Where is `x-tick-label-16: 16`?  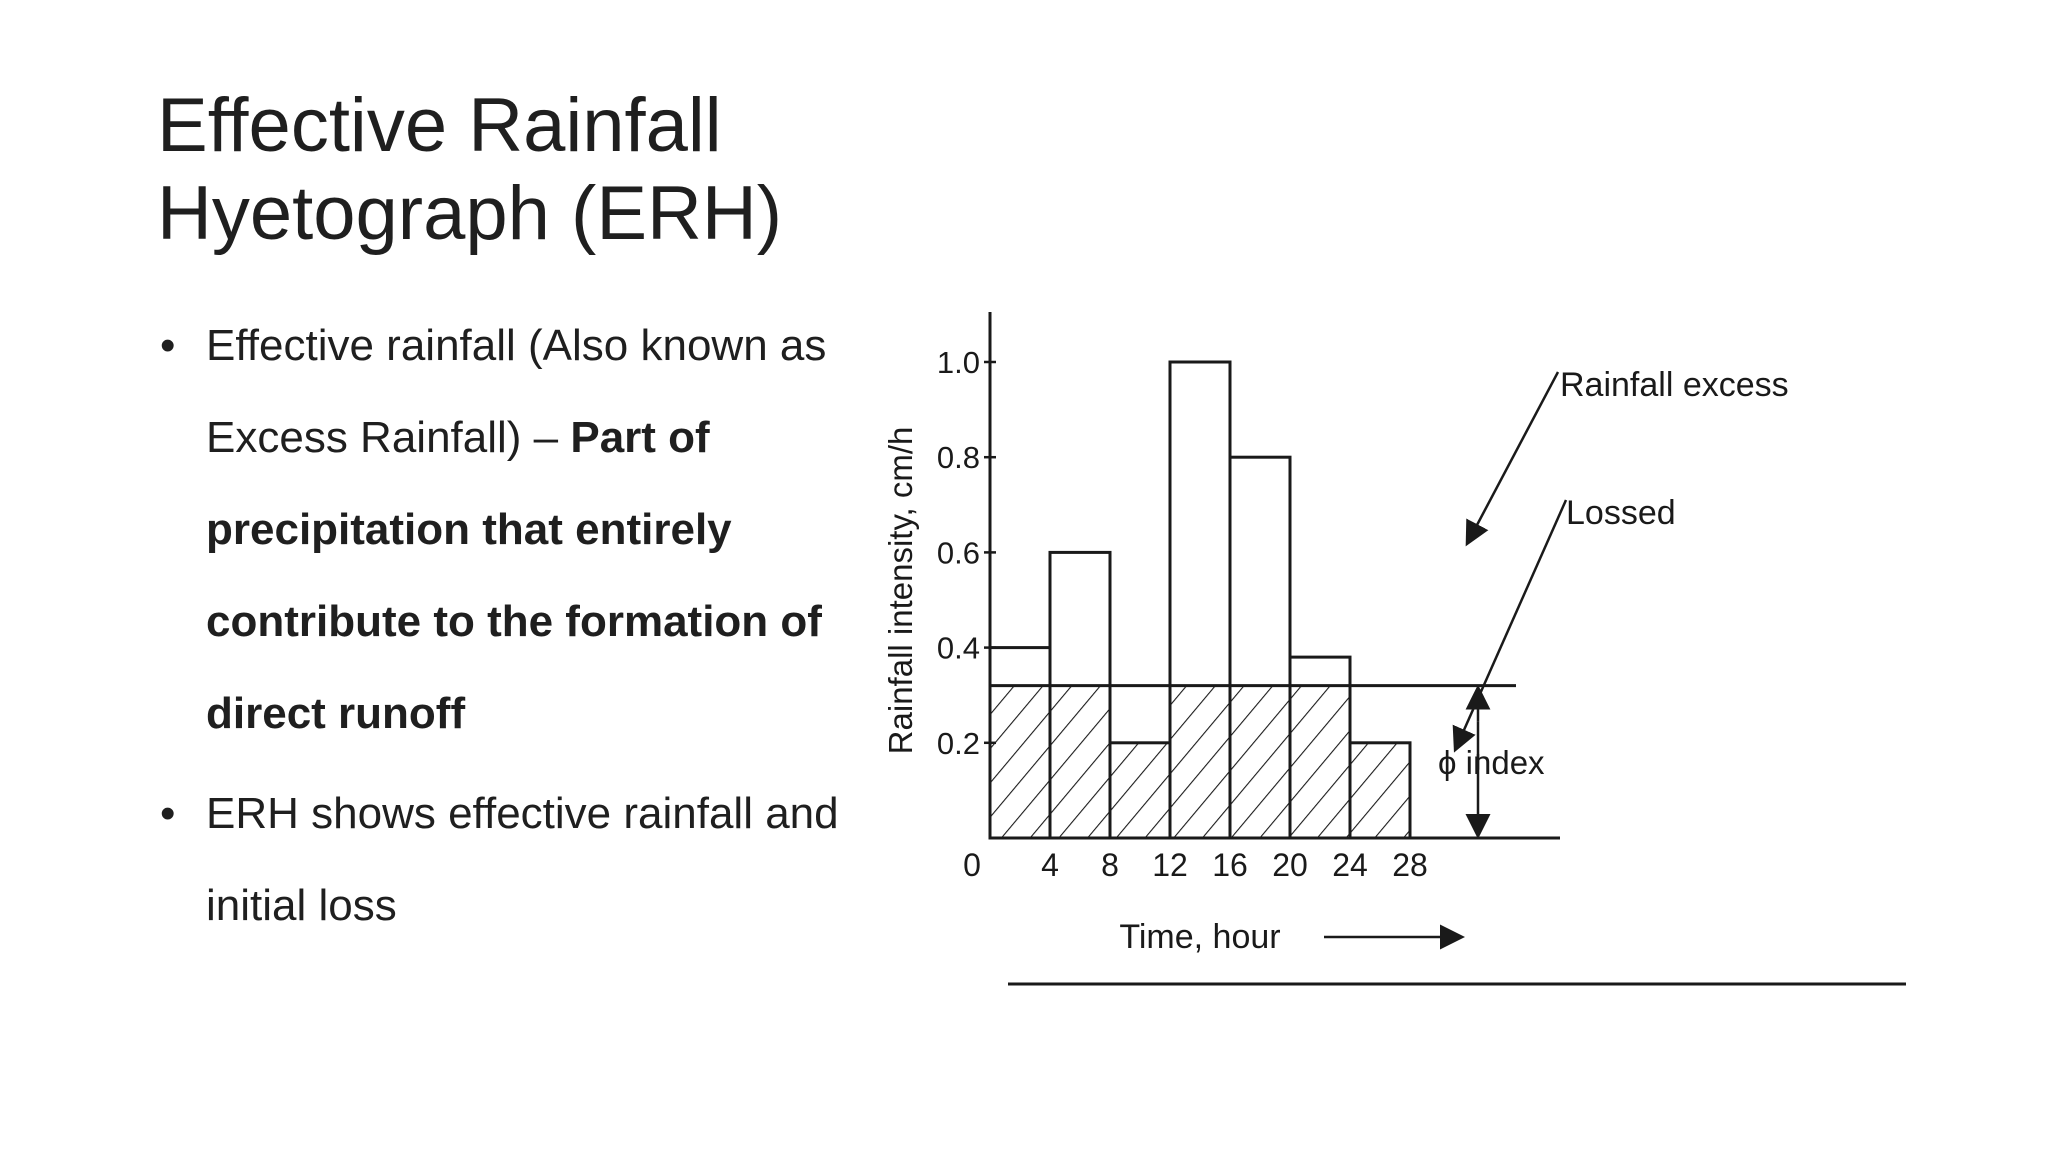
x-tick-label-16: 16 is located at coordinates (1230, 865).